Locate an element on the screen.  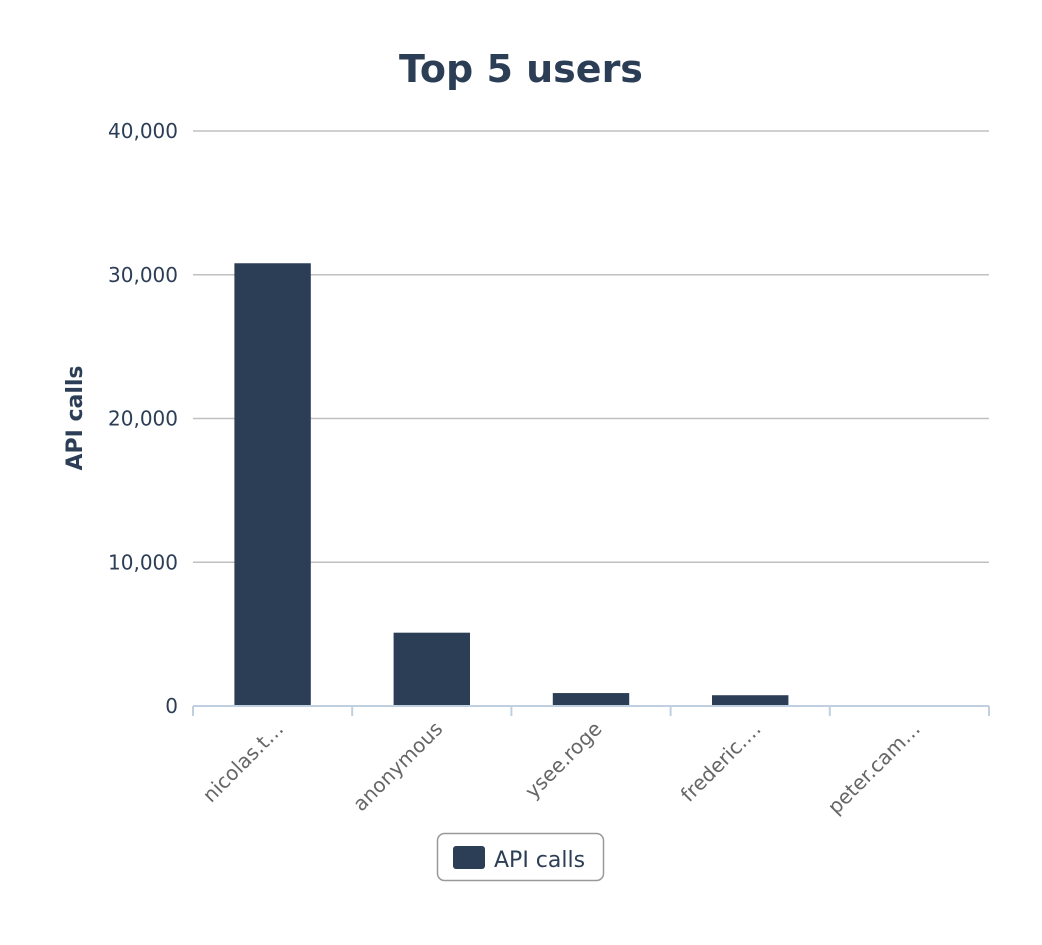
y-axis-label: API calls is located at coordinates (75, 417).